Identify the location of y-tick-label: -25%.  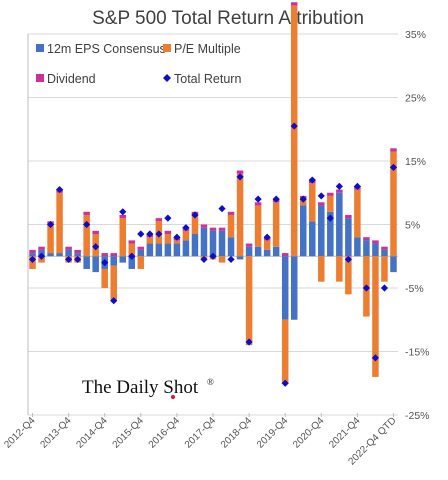
(417, 416).